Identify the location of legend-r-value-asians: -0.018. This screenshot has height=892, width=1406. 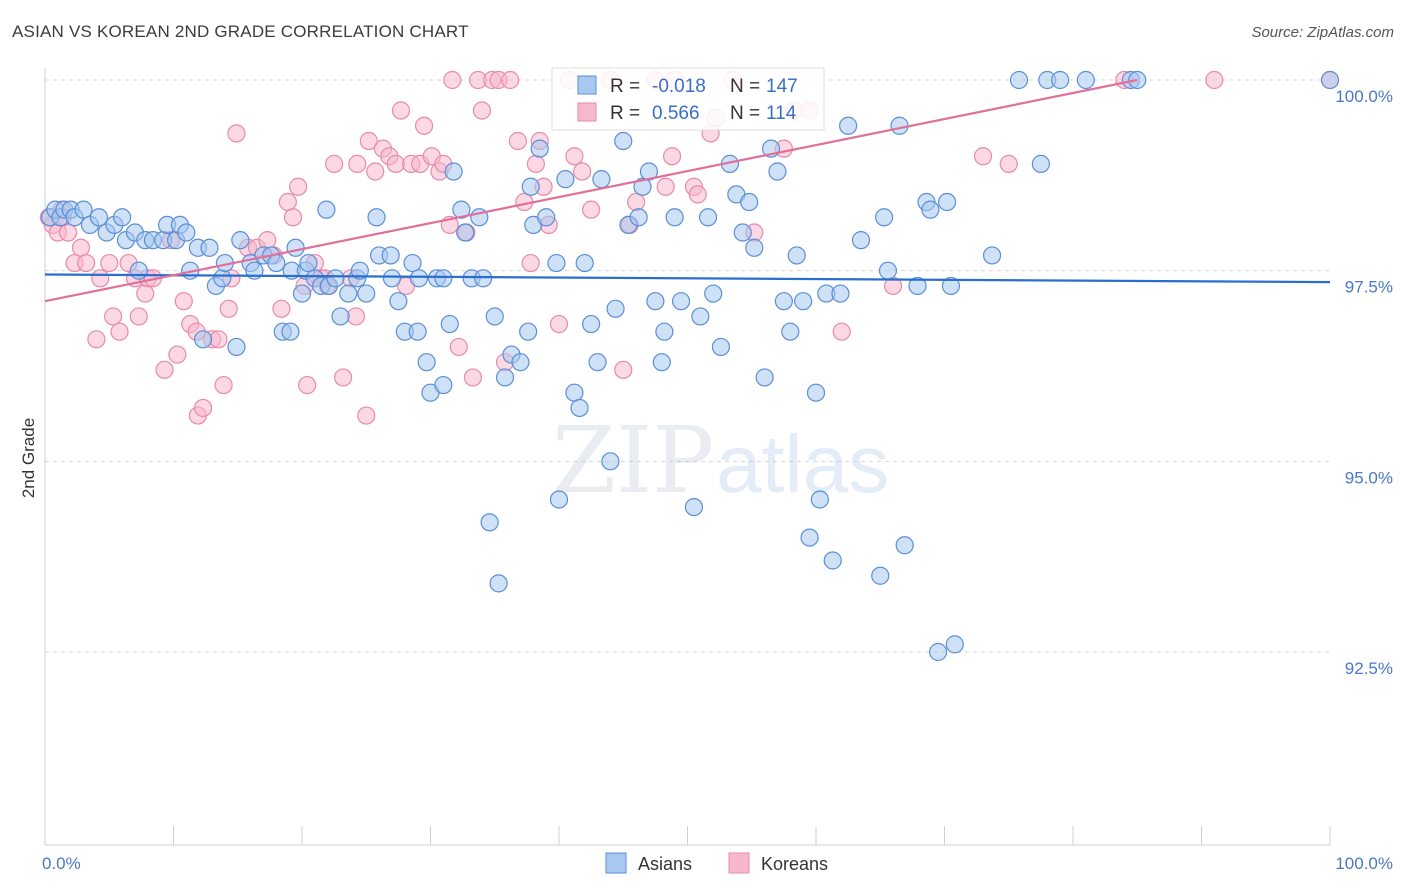
(679, 86).